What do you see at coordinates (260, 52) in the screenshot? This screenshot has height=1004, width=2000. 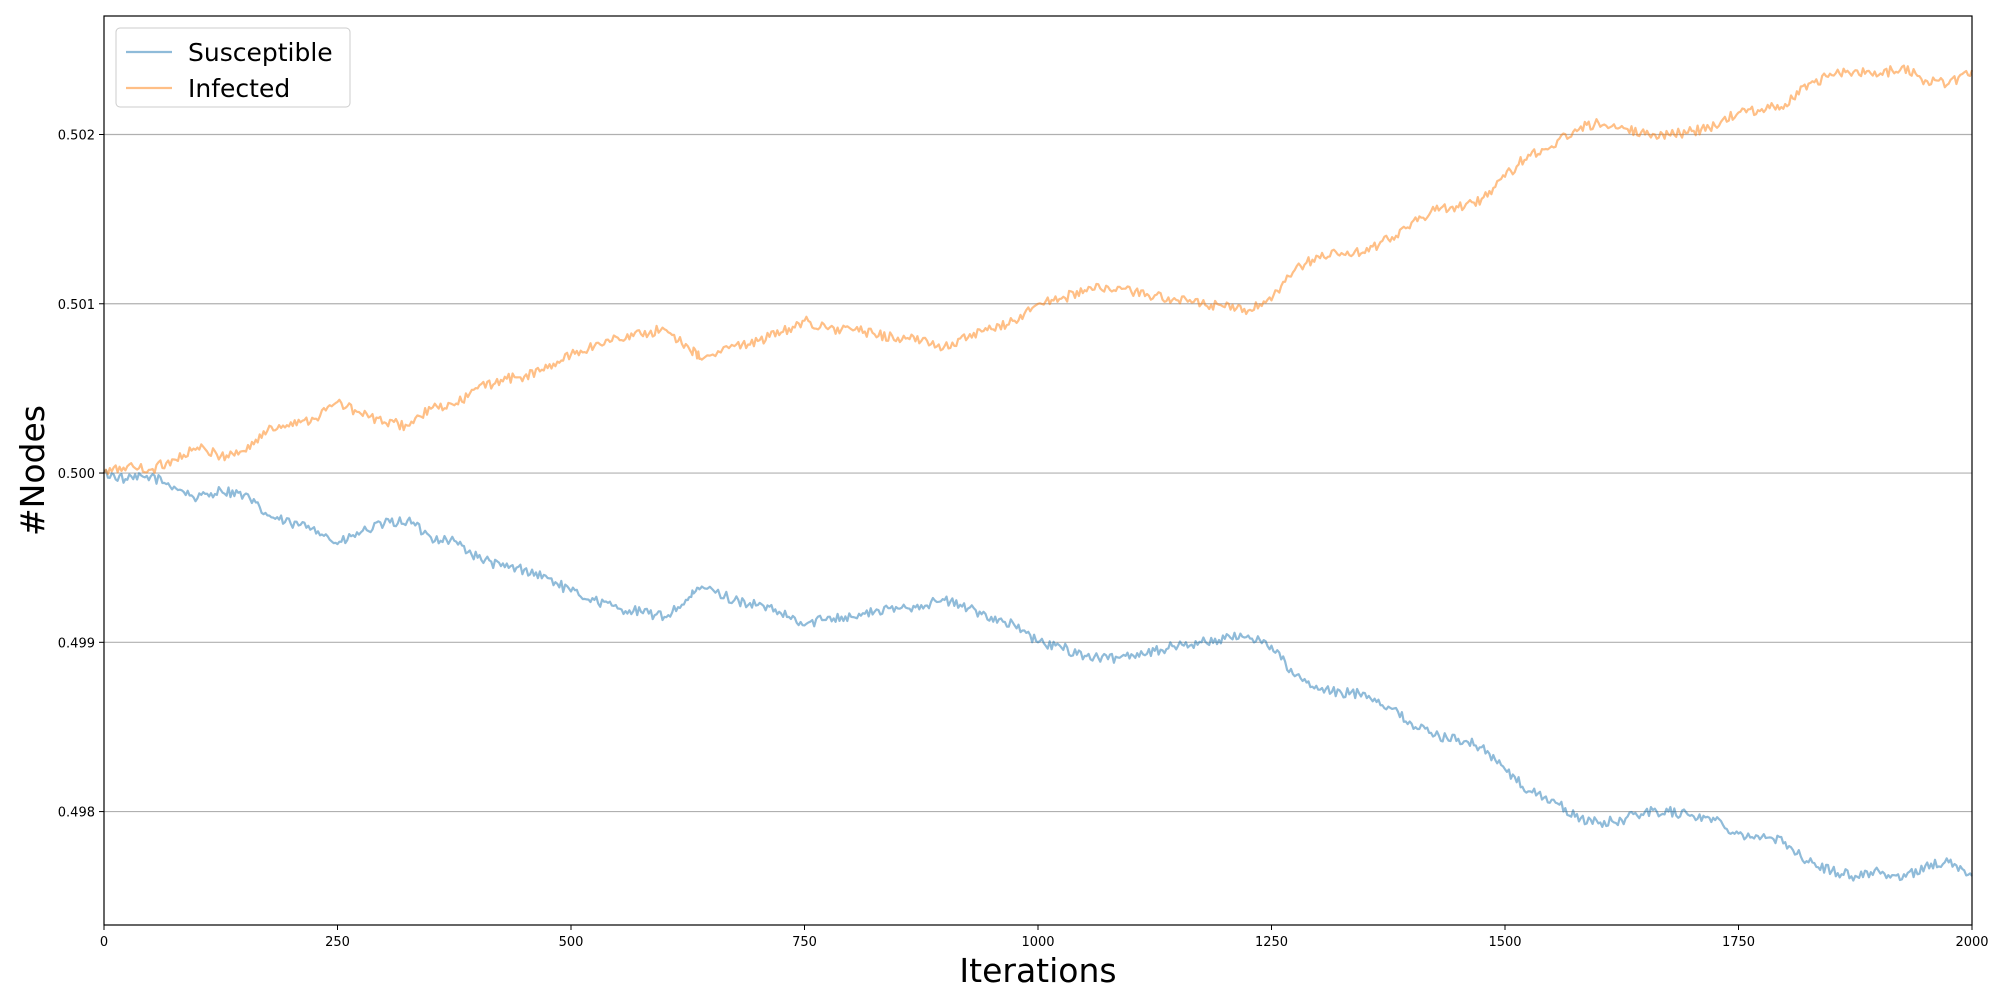 I see `legend-label: Susceptible` at bounding box center [260, 52].